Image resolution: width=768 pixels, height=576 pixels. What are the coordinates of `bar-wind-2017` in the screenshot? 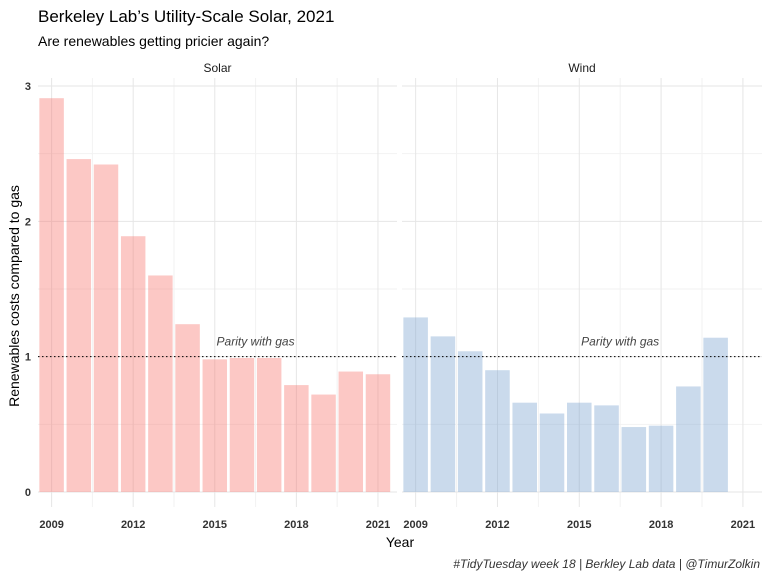 It's located at (634, 459).